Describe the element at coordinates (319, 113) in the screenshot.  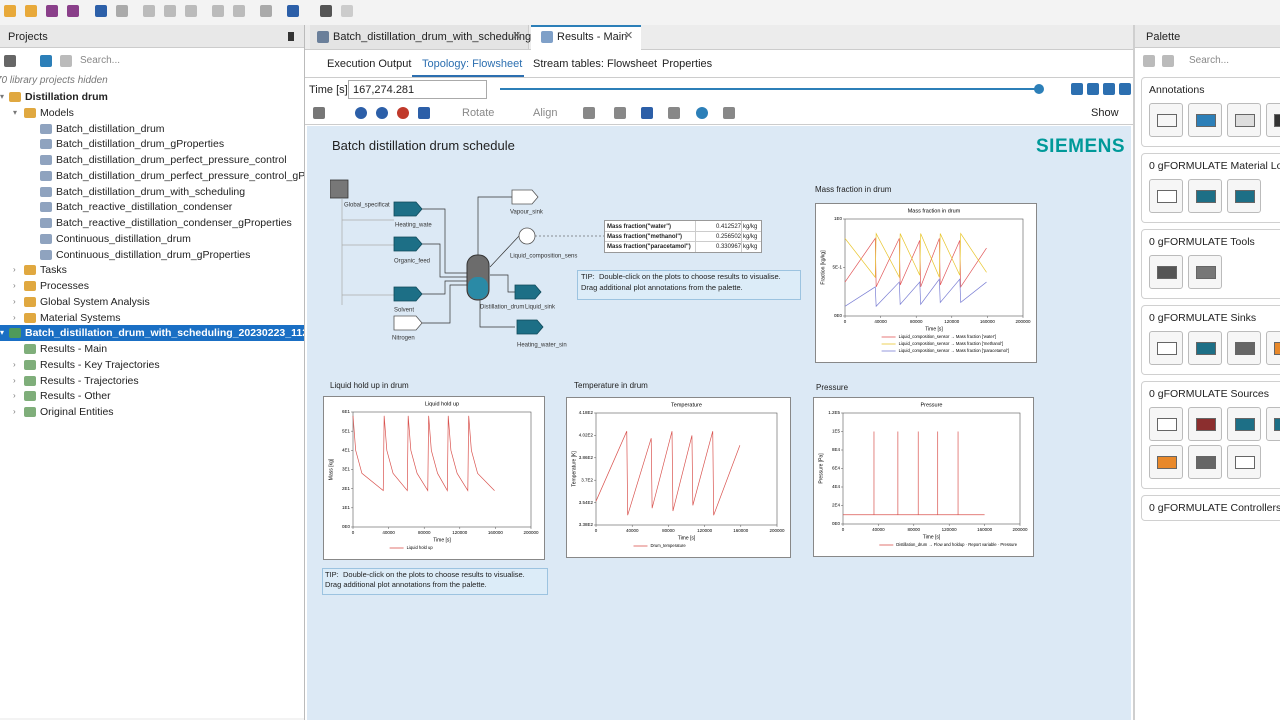
I see `tool-button` at that location.